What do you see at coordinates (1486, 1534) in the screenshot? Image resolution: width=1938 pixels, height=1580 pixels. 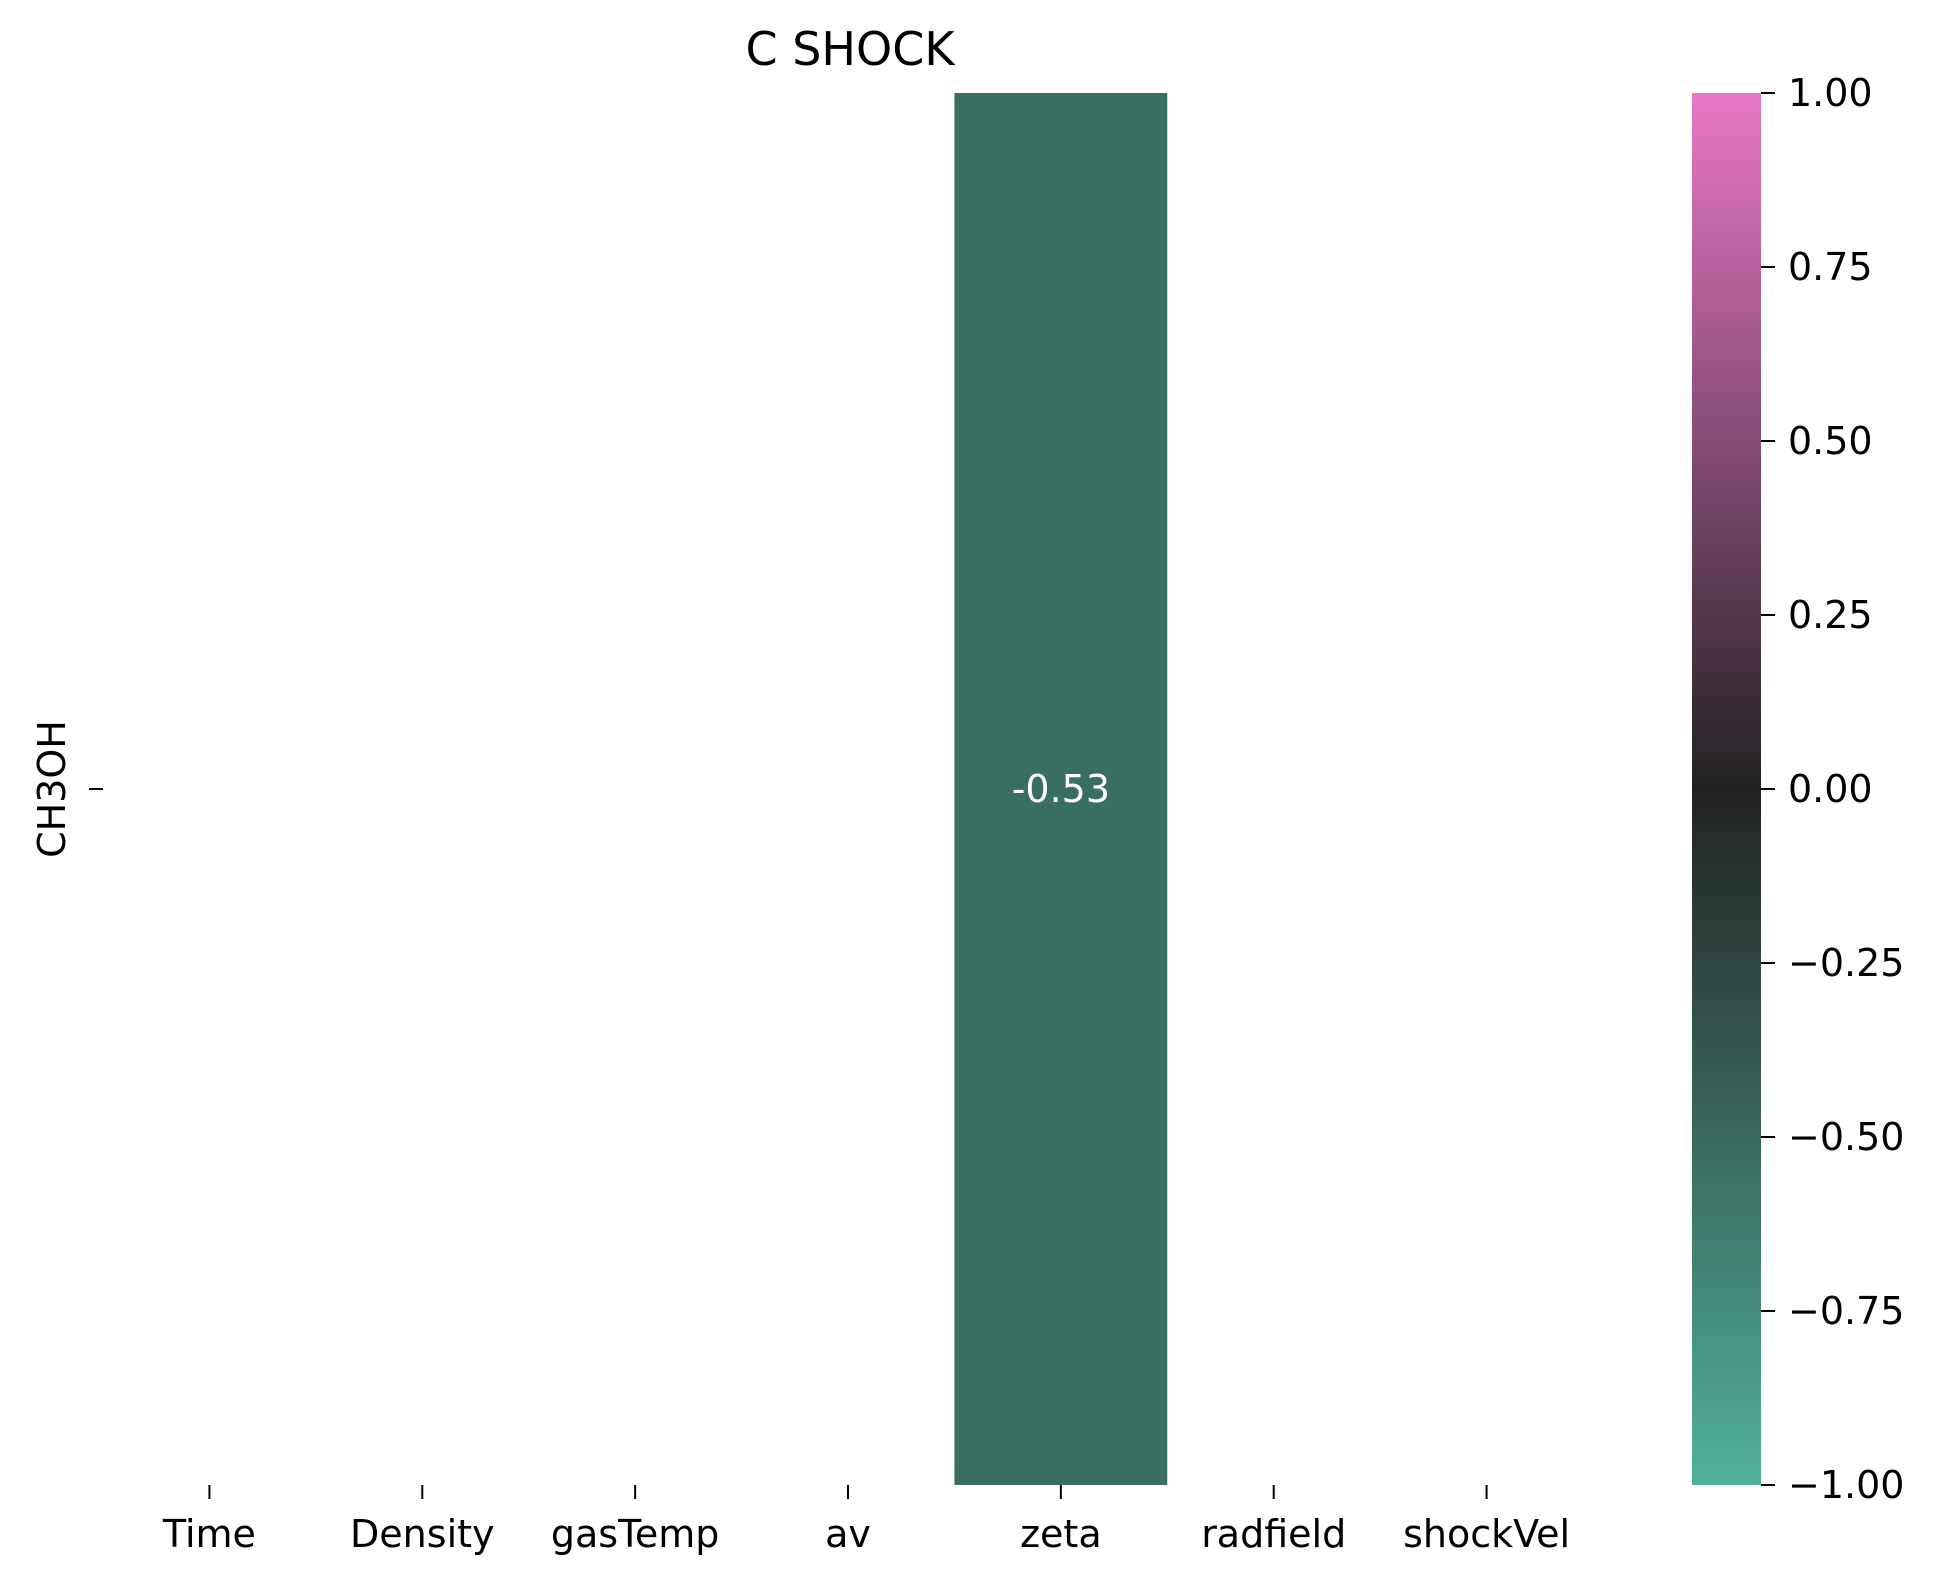 I see `x-tick-label: shockVel` at bounding box center [1486, 1534].